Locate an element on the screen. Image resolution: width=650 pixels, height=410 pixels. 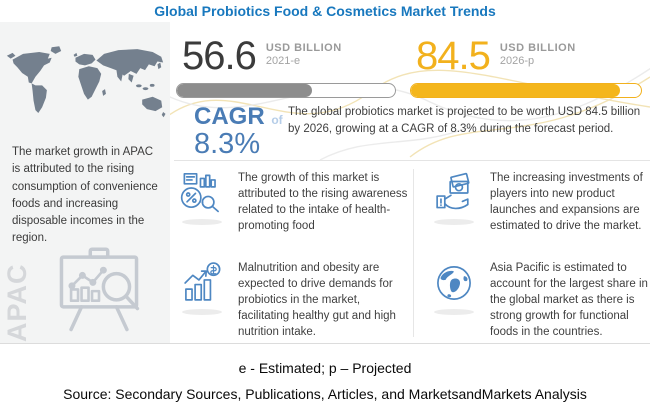
globe-icon is located at coordinates (454, 283).